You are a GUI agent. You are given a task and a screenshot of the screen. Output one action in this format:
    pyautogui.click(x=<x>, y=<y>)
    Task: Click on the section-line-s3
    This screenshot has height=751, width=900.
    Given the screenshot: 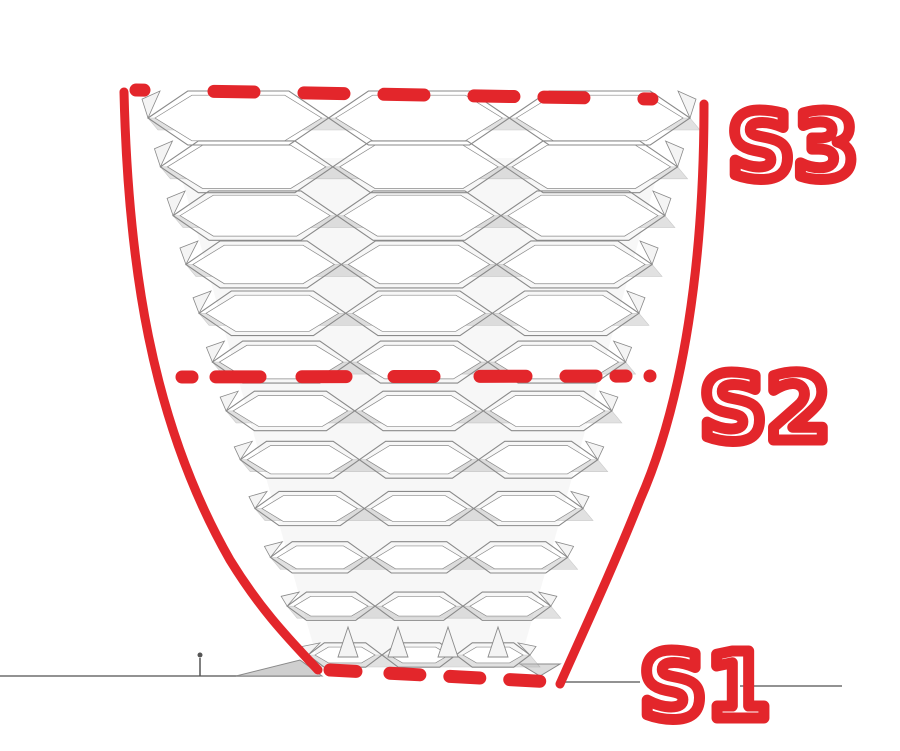 What is the action you would take?
    pyautogui.click(x=424, y=95)
    